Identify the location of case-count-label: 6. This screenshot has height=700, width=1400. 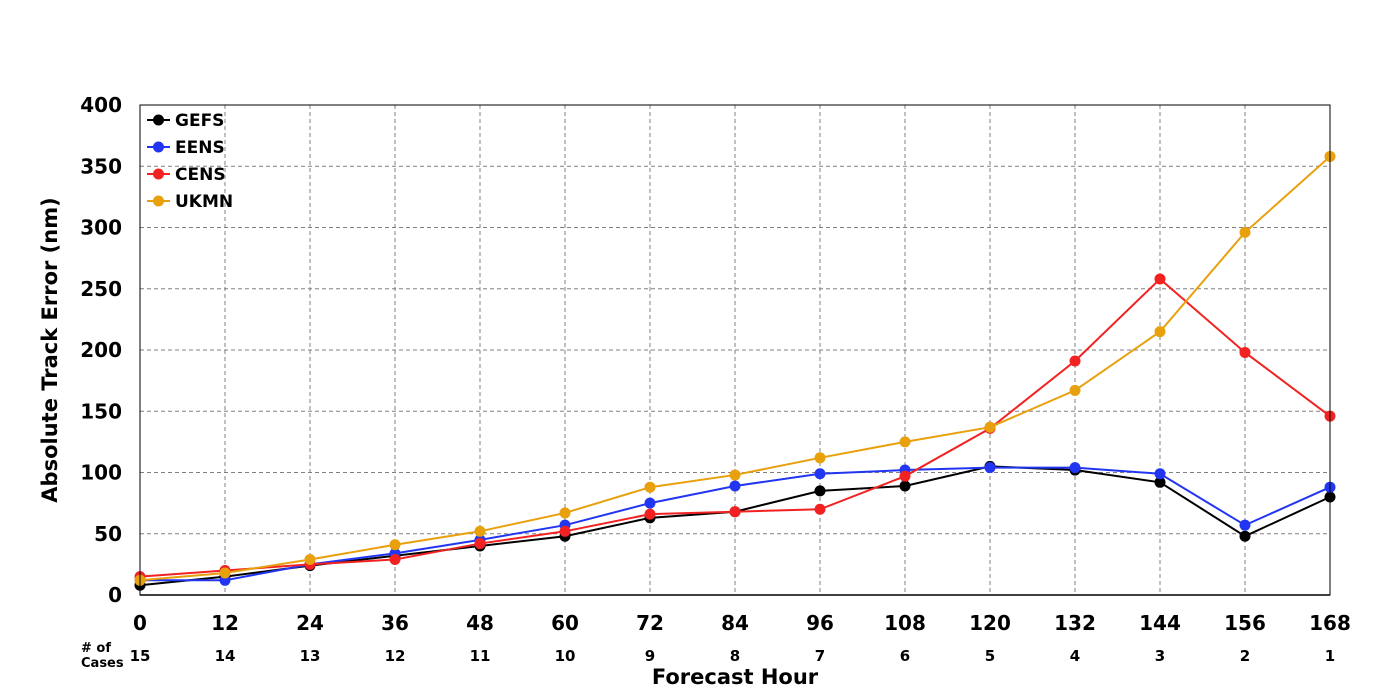
(905, 656).